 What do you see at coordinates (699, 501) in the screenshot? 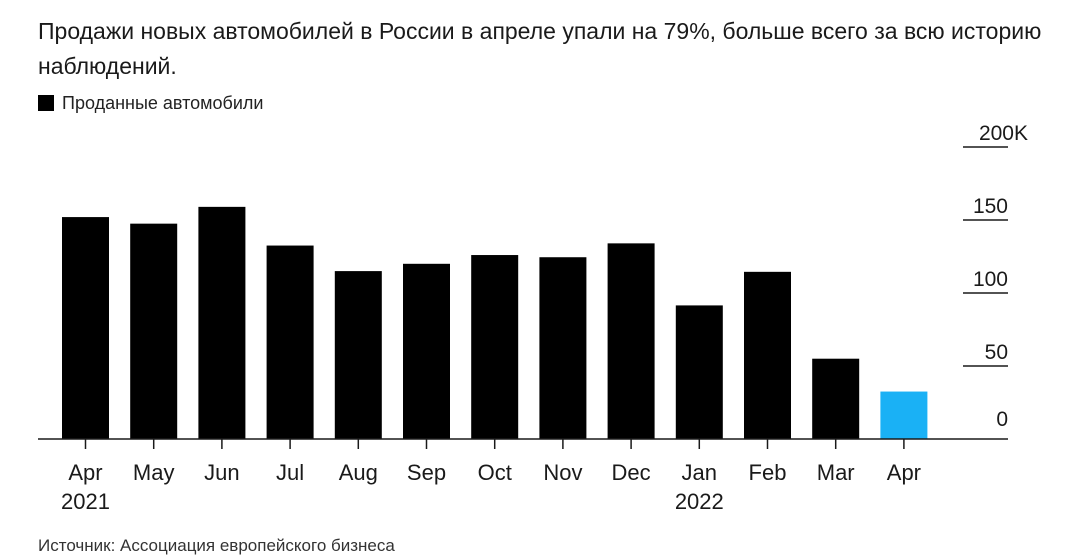
I see `x-year-label: 2022` at bounding box center [699, 501].